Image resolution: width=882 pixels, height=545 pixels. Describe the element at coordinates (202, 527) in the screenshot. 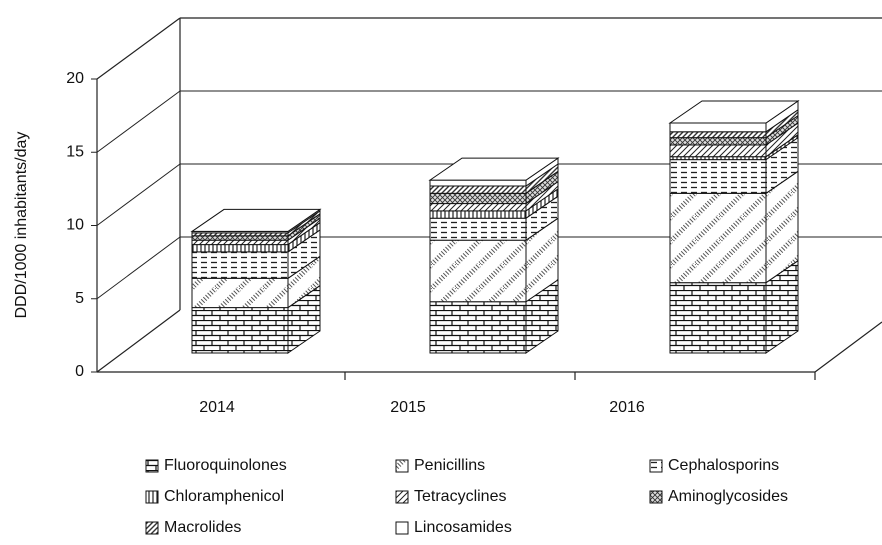

I see `legend-label: Macrolides` at that location.